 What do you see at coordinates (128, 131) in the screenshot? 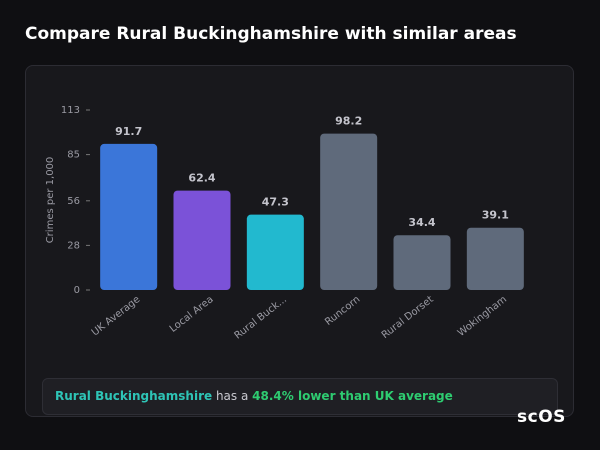
I see `value-label: 91.7` at bounding box center [128, 131].